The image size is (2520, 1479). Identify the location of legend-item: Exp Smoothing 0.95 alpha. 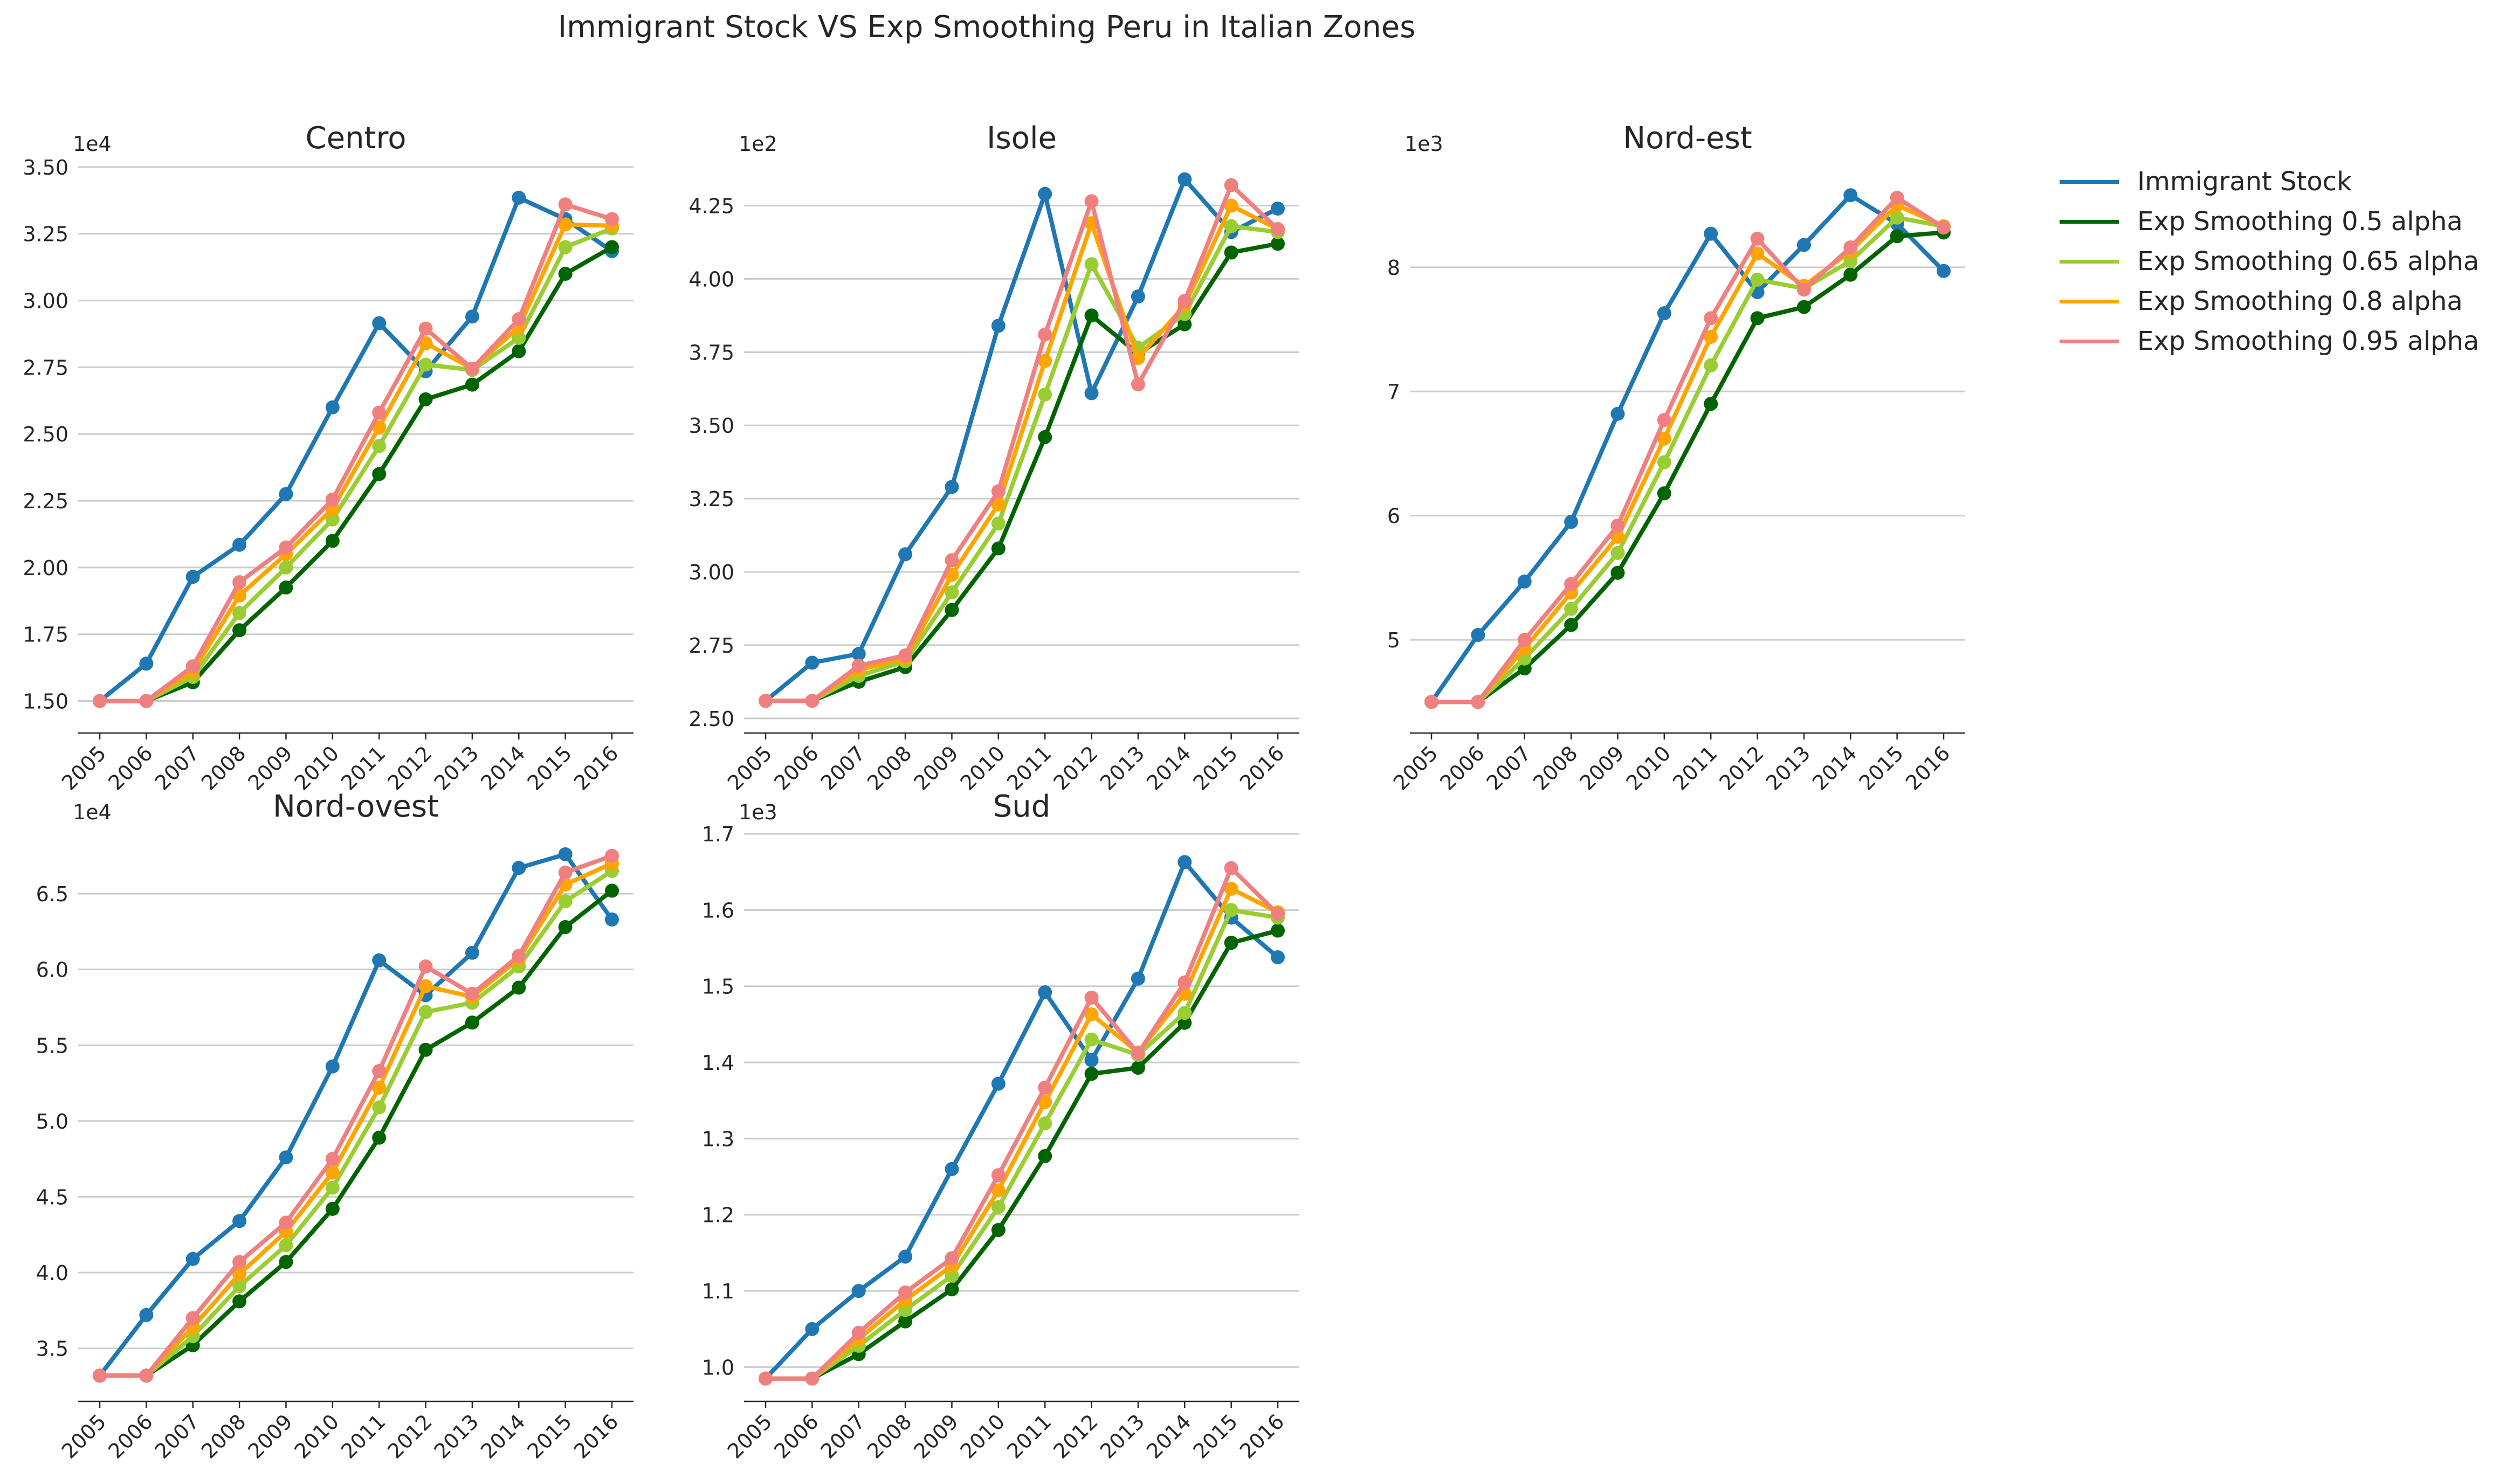
(2269, 341).